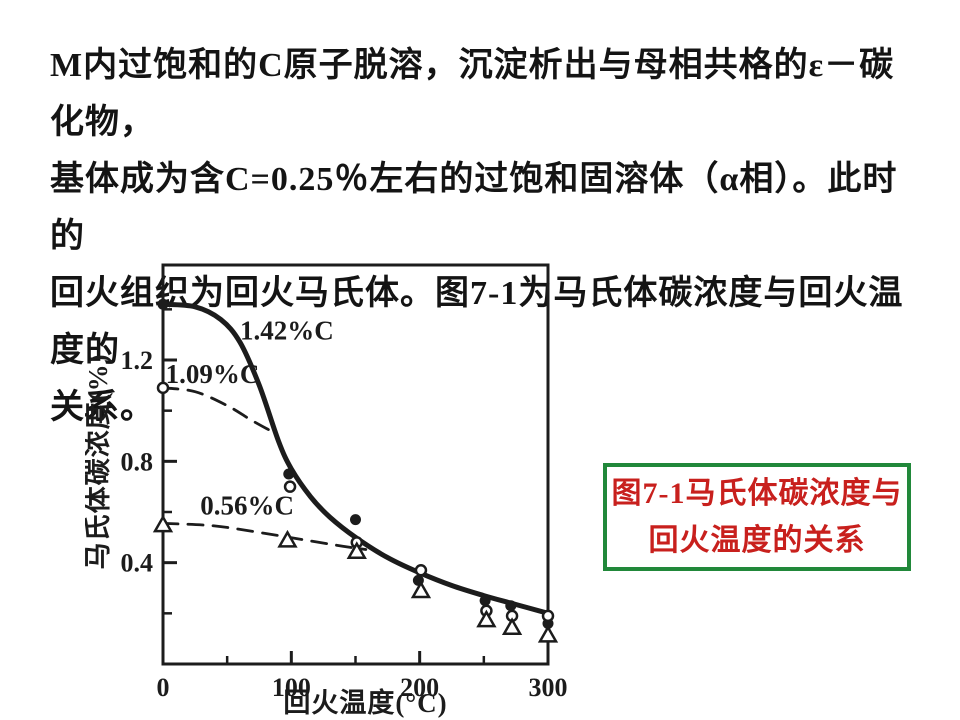 The image size is (960, 720). I want to click on paragraph-line-4: 关系。, so click(102, 407).